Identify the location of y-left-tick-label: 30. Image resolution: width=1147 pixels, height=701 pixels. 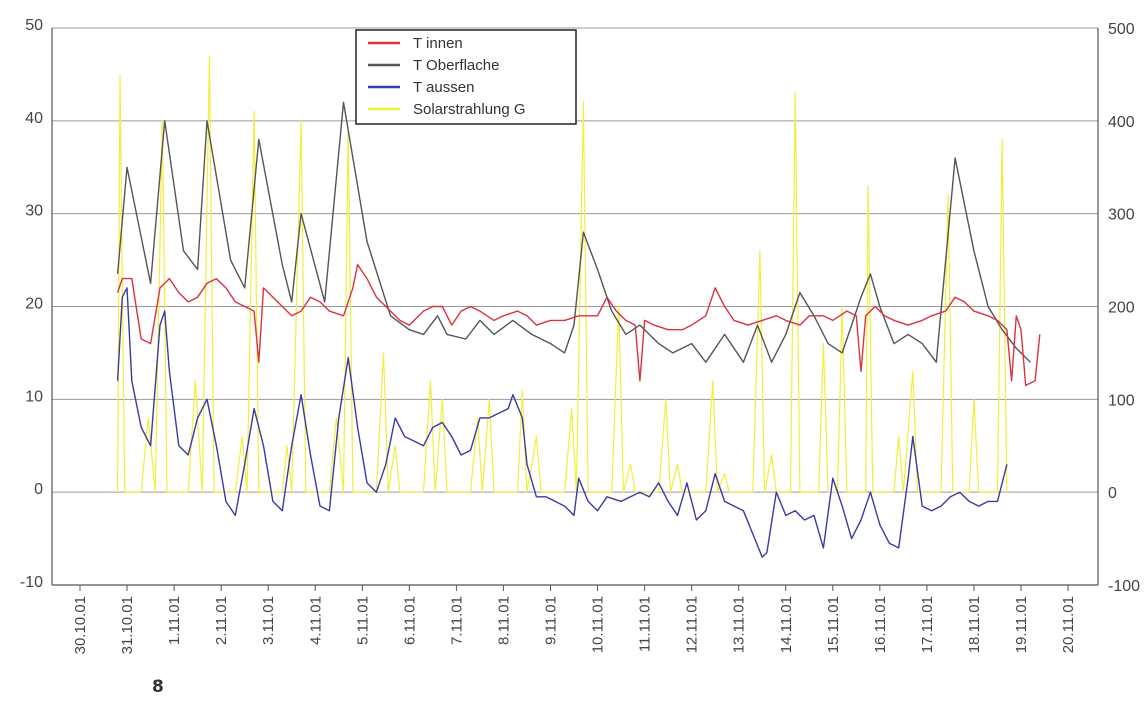
(34, 211).